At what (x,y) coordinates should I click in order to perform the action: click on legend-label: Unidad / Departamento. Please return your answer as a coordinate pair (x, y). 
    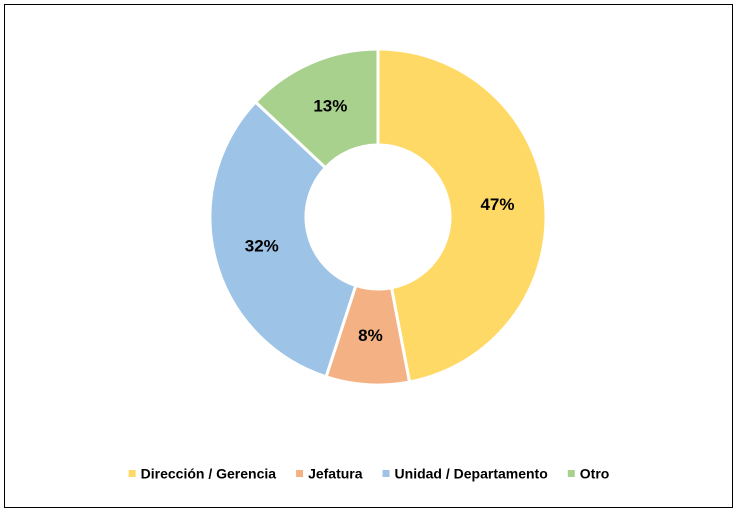
    Looking at the image, I should click on (471, 474).